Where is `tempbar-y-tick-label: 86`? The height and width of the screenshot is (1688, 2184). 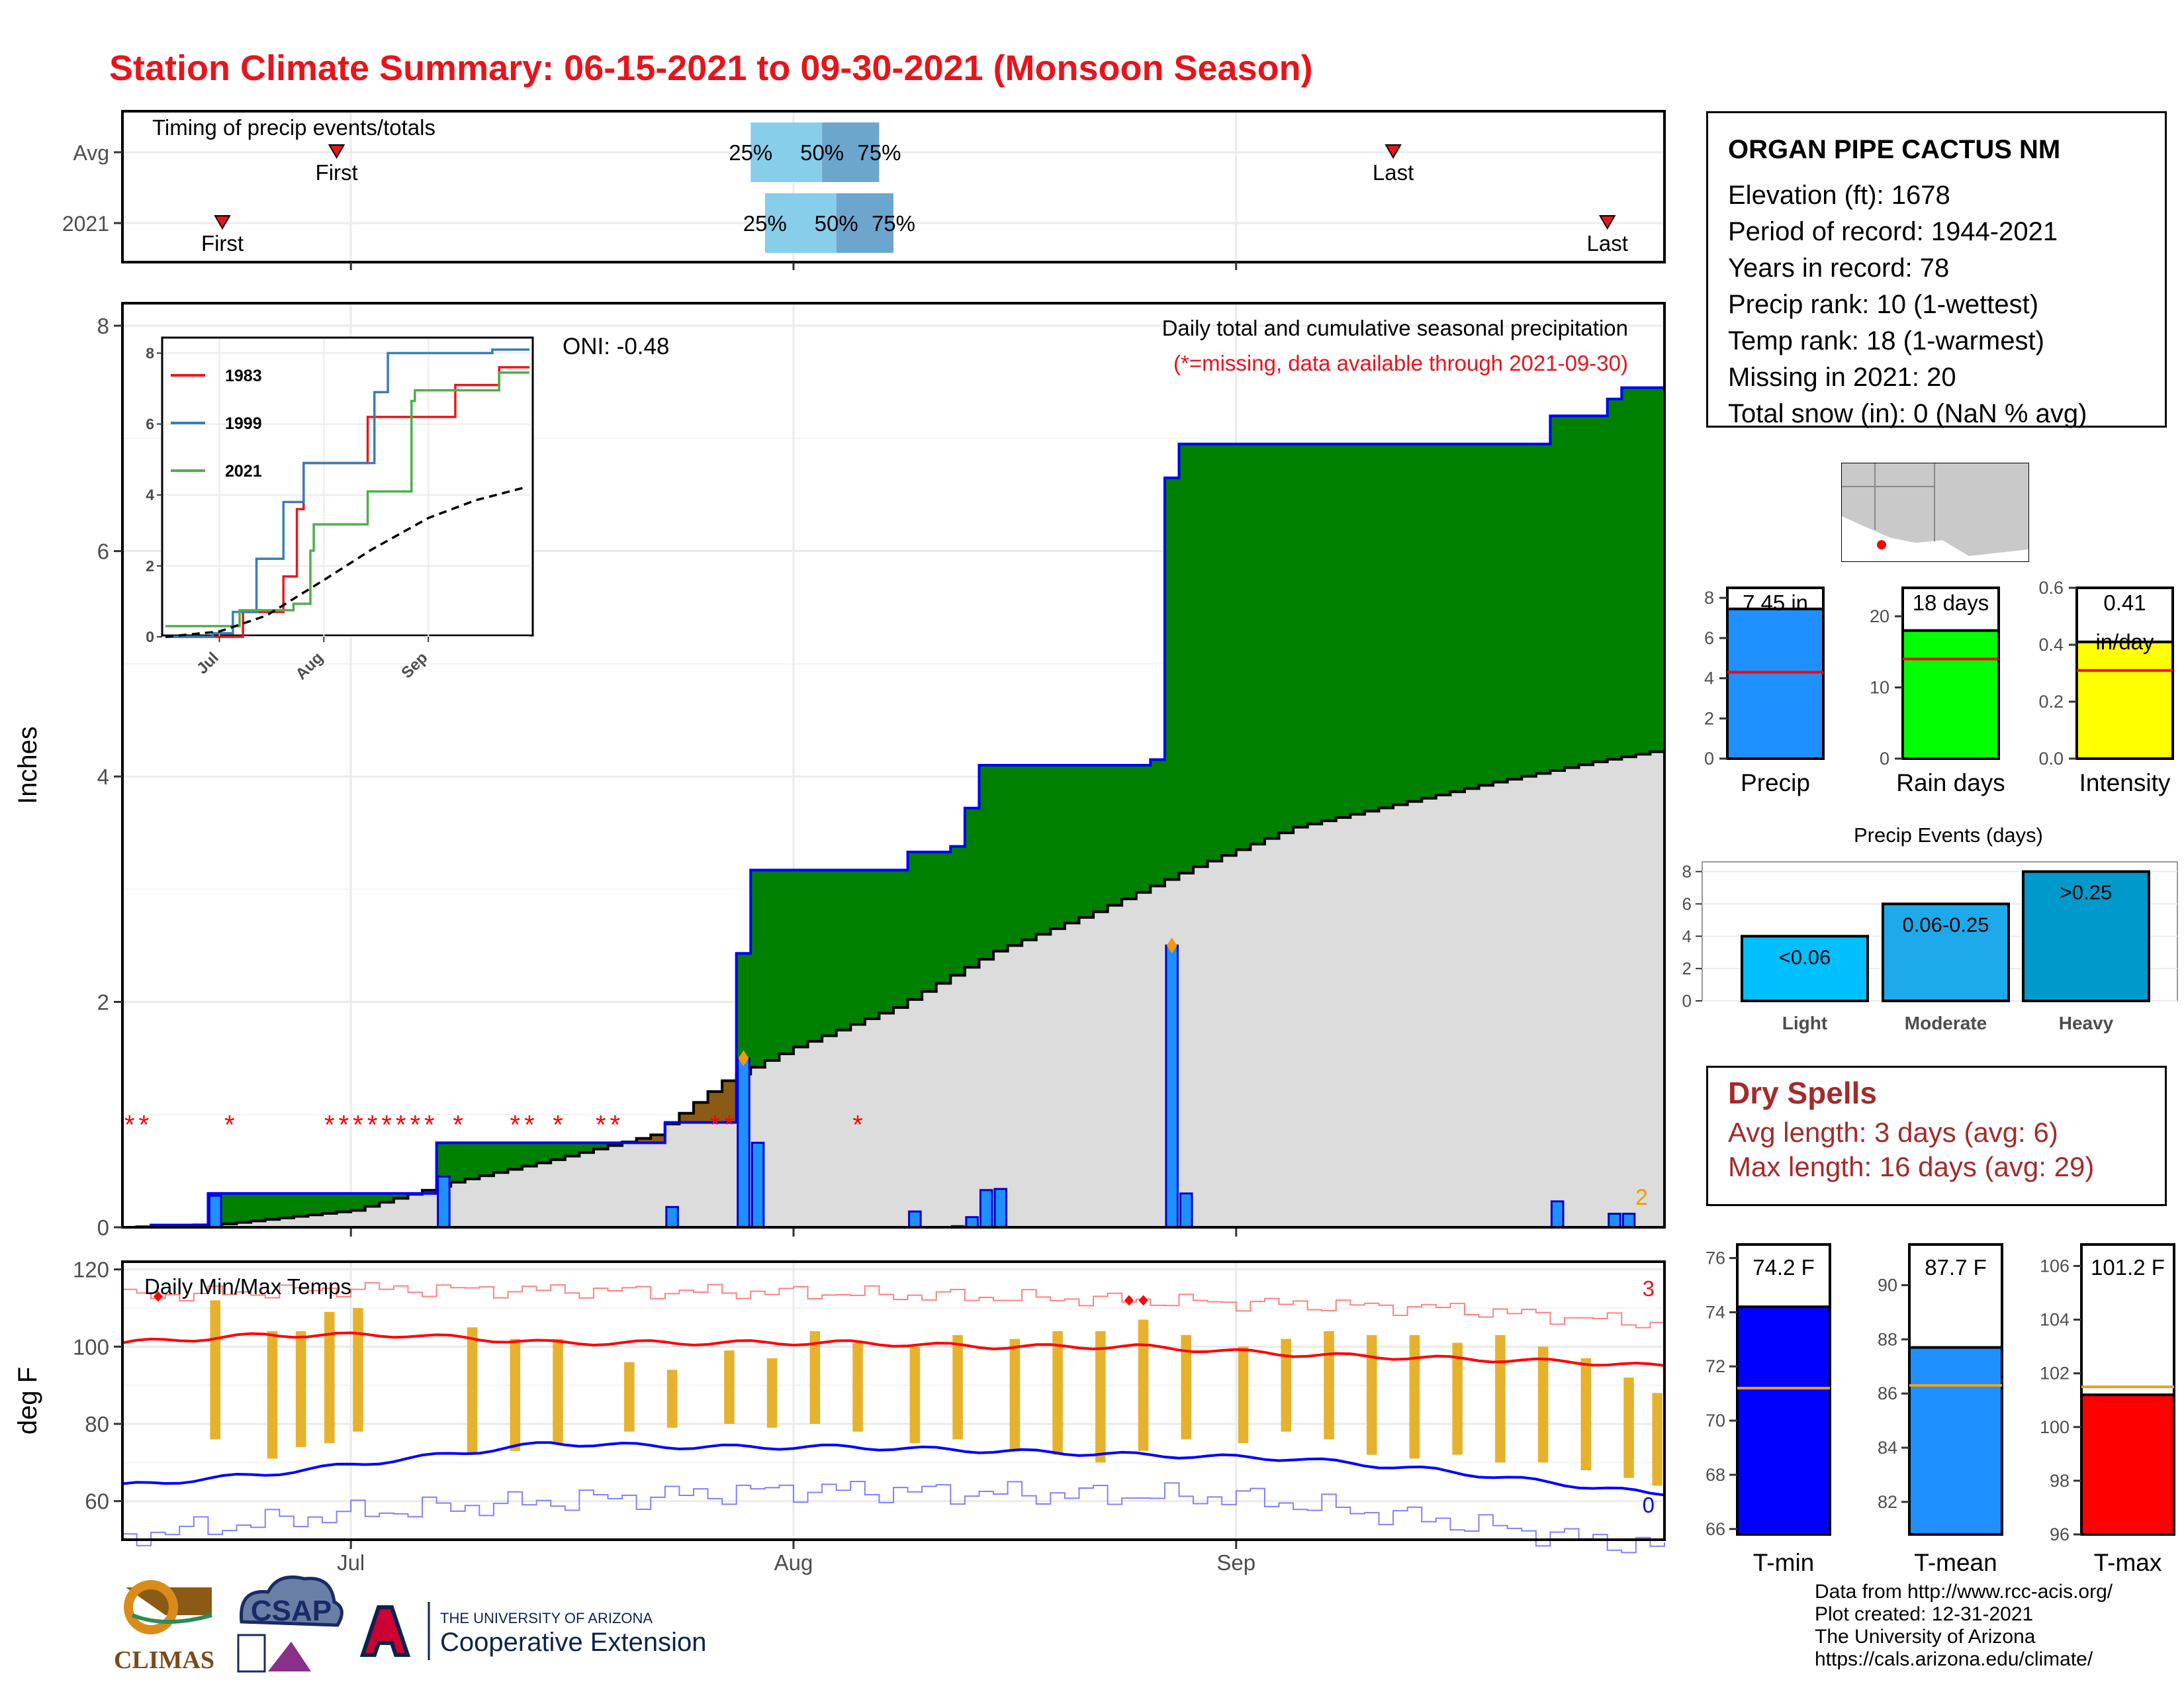 tempbar-y-tick-label: 86 is located at coordinates (1888, 1393).